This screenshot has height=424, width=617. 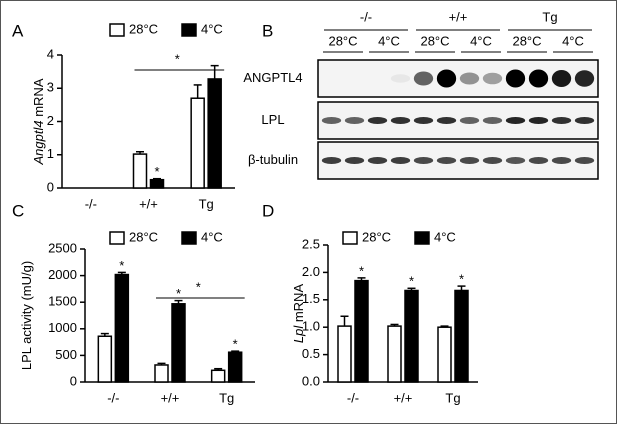 I want to click on y-label-text: LPL activity (mU/g), so click(x=26, y=315).